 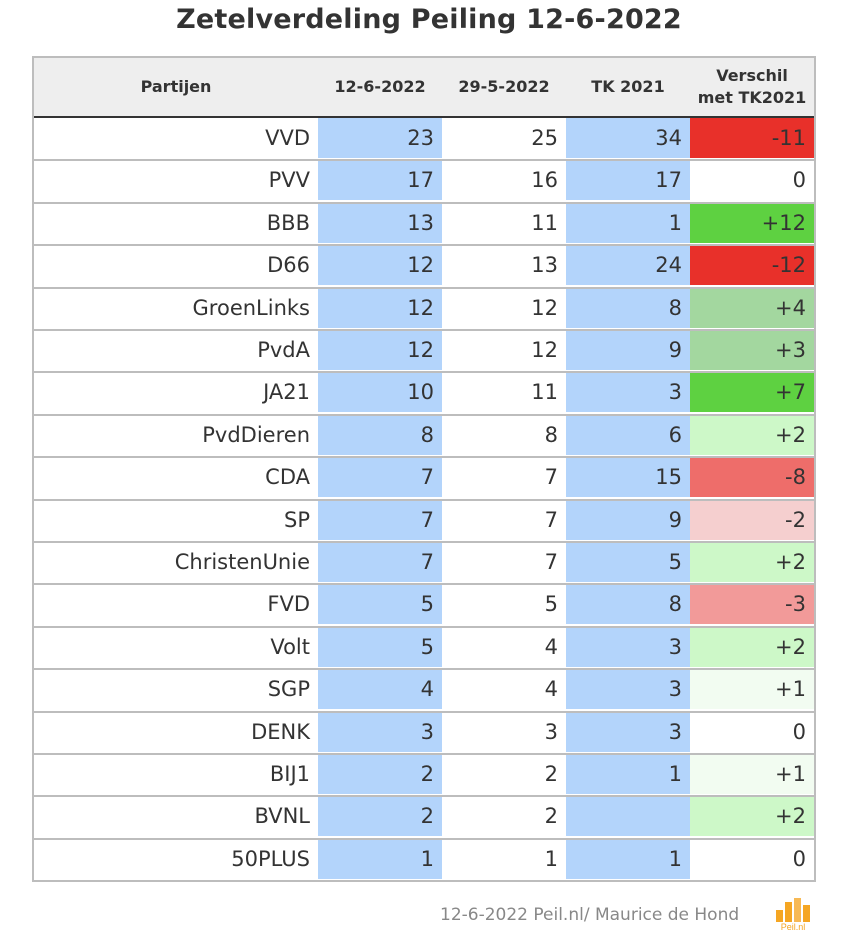 I want to click on table-row: 50PLUS 1 1 1 0, so click(x=424, y=859).